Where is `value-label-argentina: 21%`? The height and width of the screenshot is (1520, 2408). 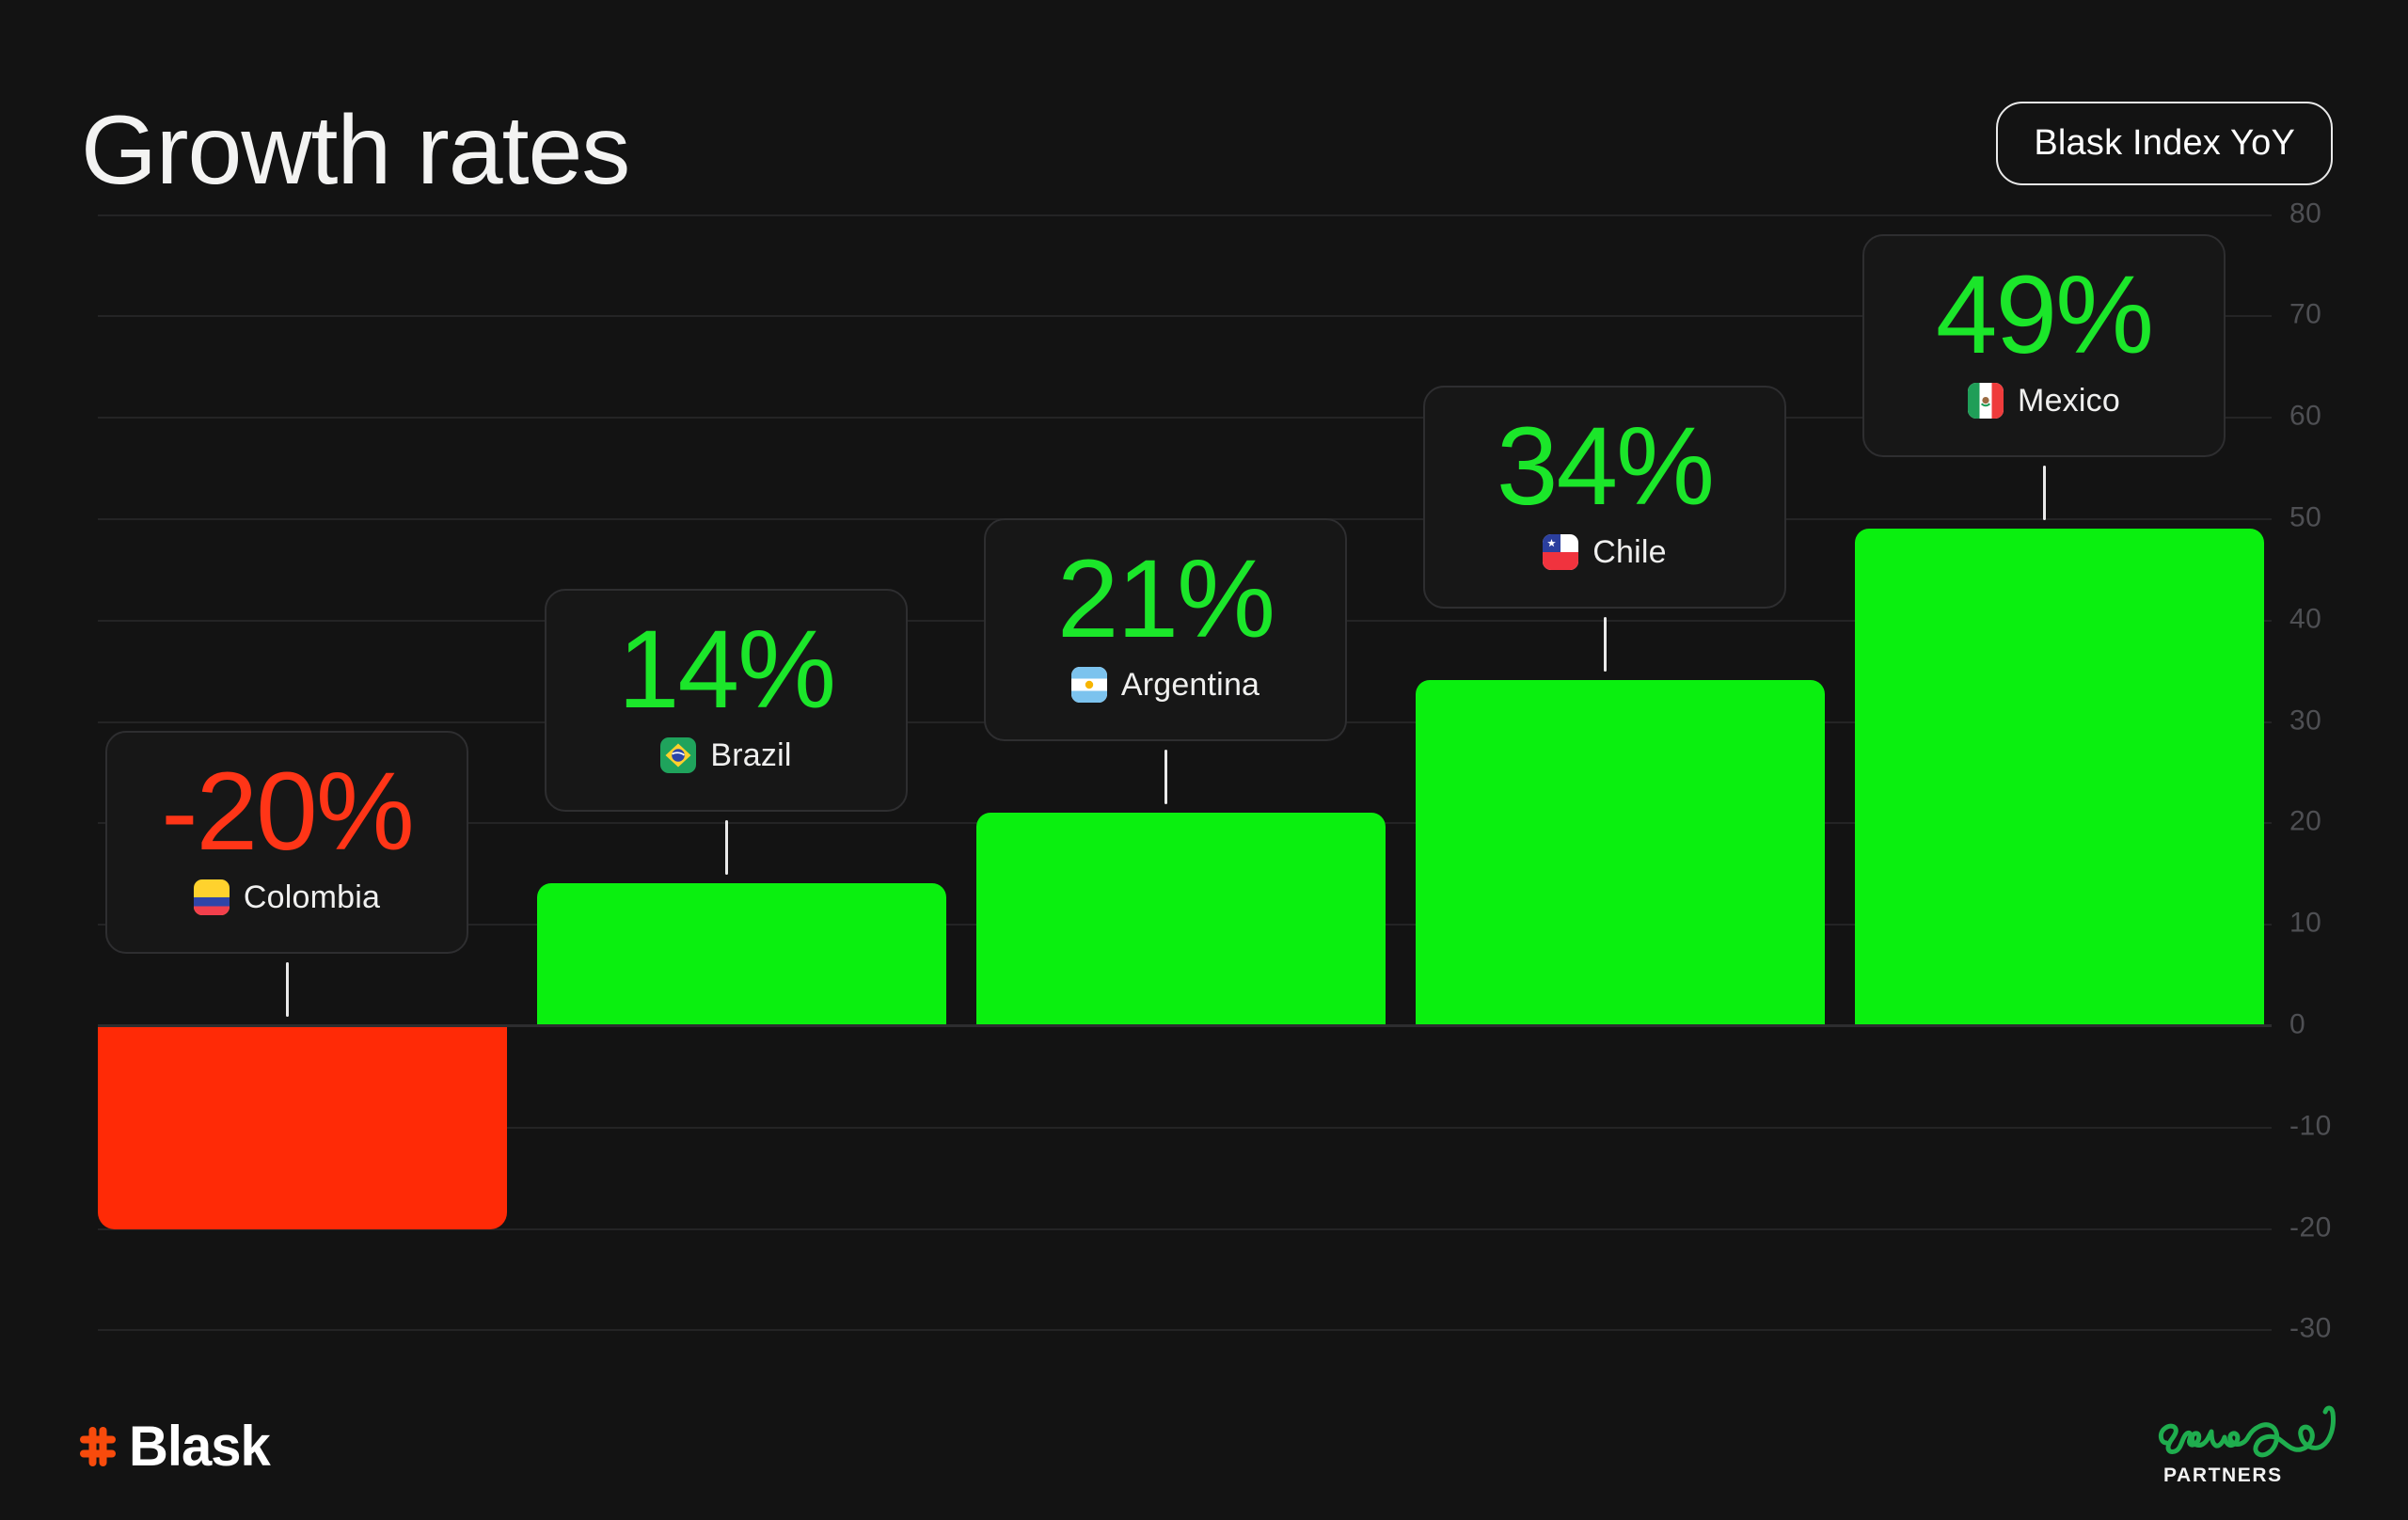 value-label-argentina: 21% is located at coordinates (1165, 599).